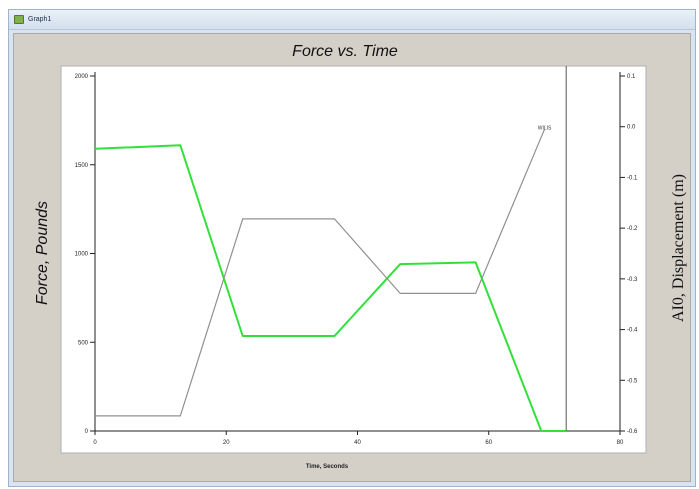 The height and width of the screenshot is (489, 699). What do you see at coordinates (632, 331) in the screenshot?
I see `y2-tick-label: -0.4` at bounding box center [632, 331].